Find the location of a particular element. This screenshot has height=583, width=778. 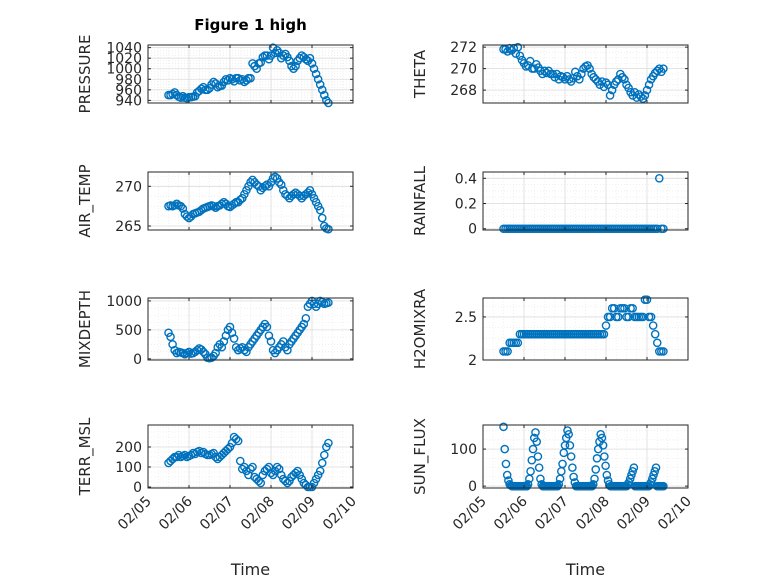

y-axis-label: SUN_FLUX is located at coordinates (420, 456).